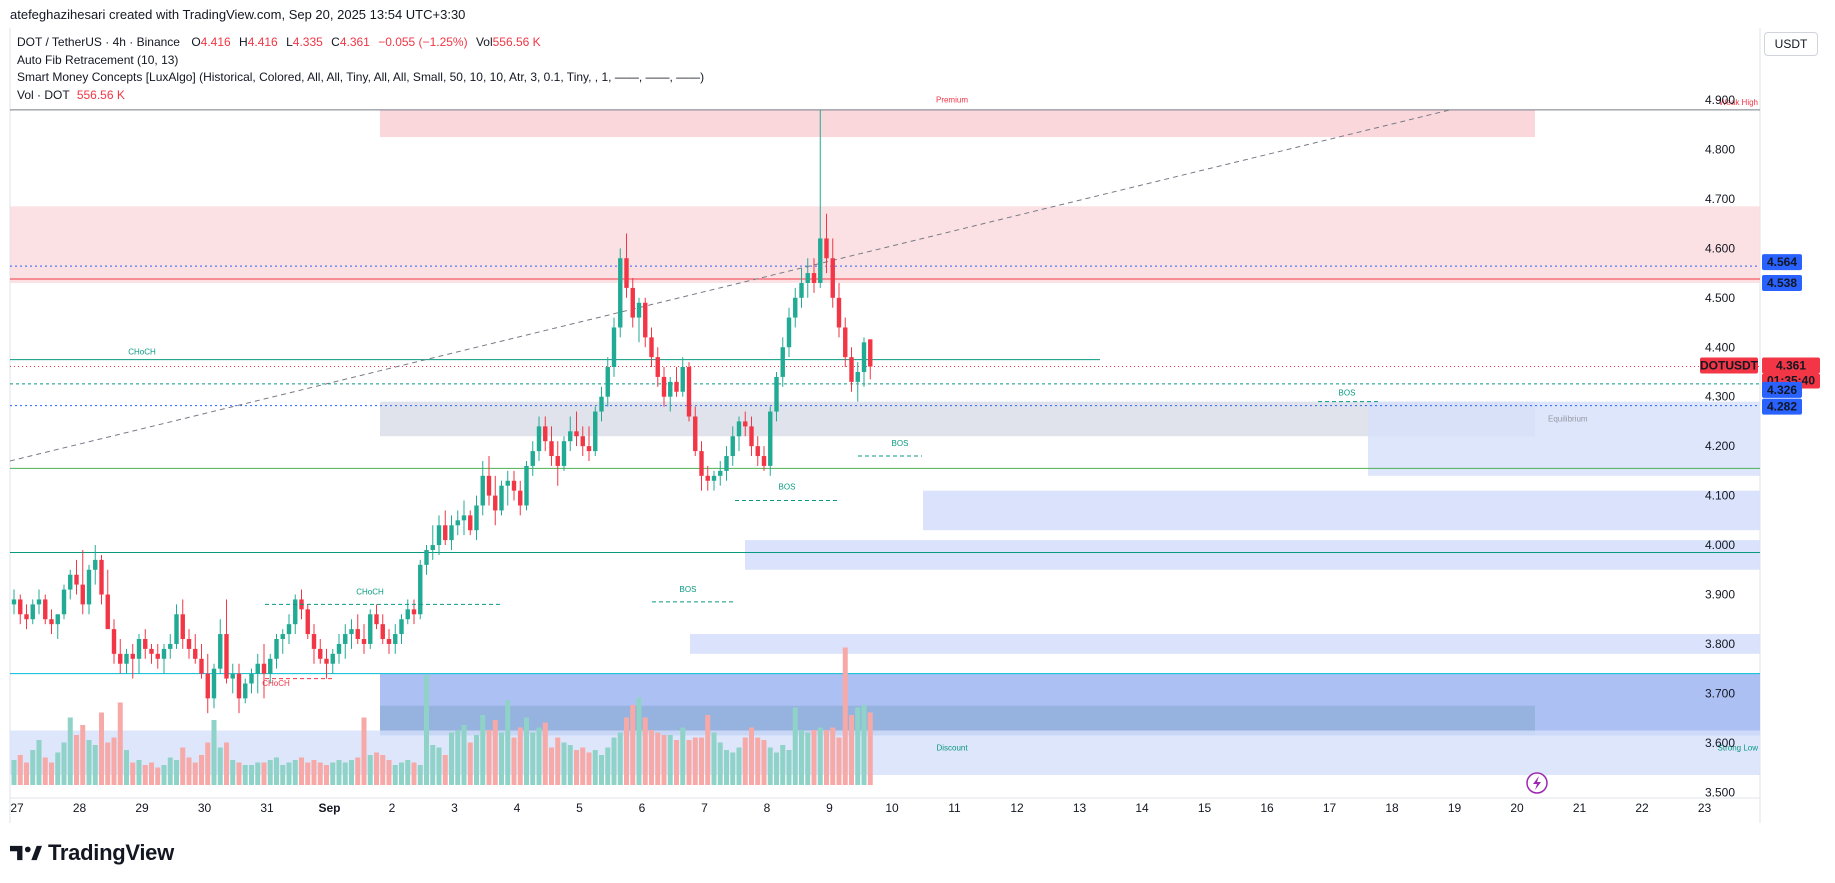 The height and width of the screenshot is (883, 1835). What do you see at coordinates (1720, 545) in the screenshot?
I see `y-tick-label: 4.000` at bounding box center [1720, 545].